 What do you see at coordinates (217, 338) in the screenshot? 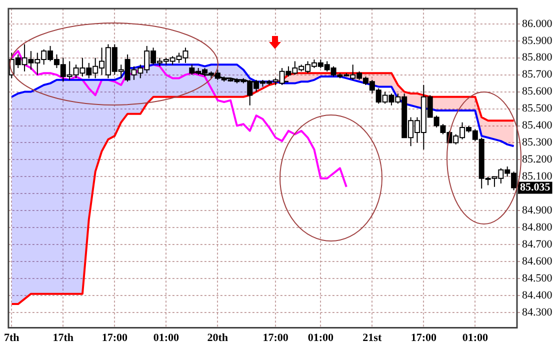
I see `x-tick-label: 20th` at bounding box center [217, 338].